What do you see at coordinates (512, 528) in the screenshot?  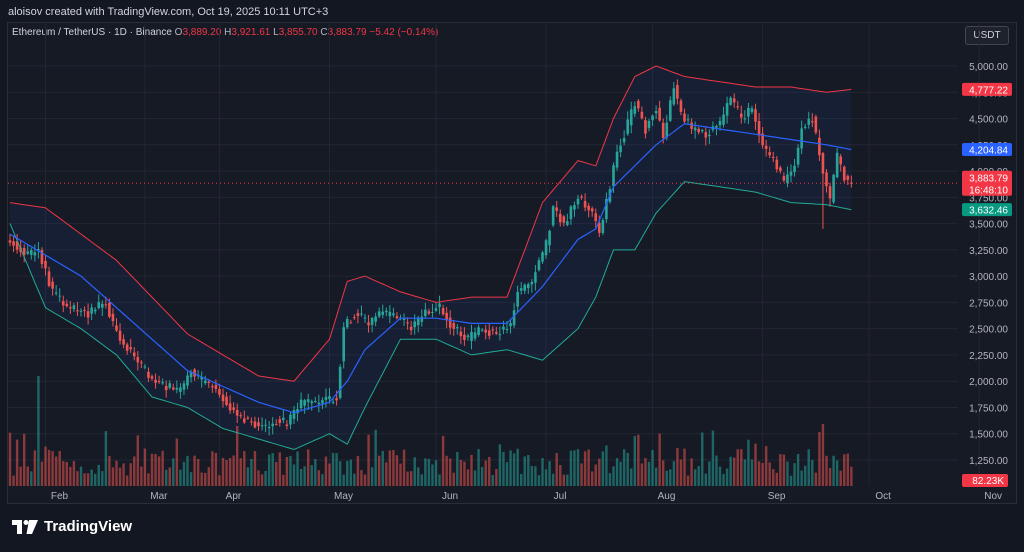 I see `footer-bar` at bounding box center [512, 528].